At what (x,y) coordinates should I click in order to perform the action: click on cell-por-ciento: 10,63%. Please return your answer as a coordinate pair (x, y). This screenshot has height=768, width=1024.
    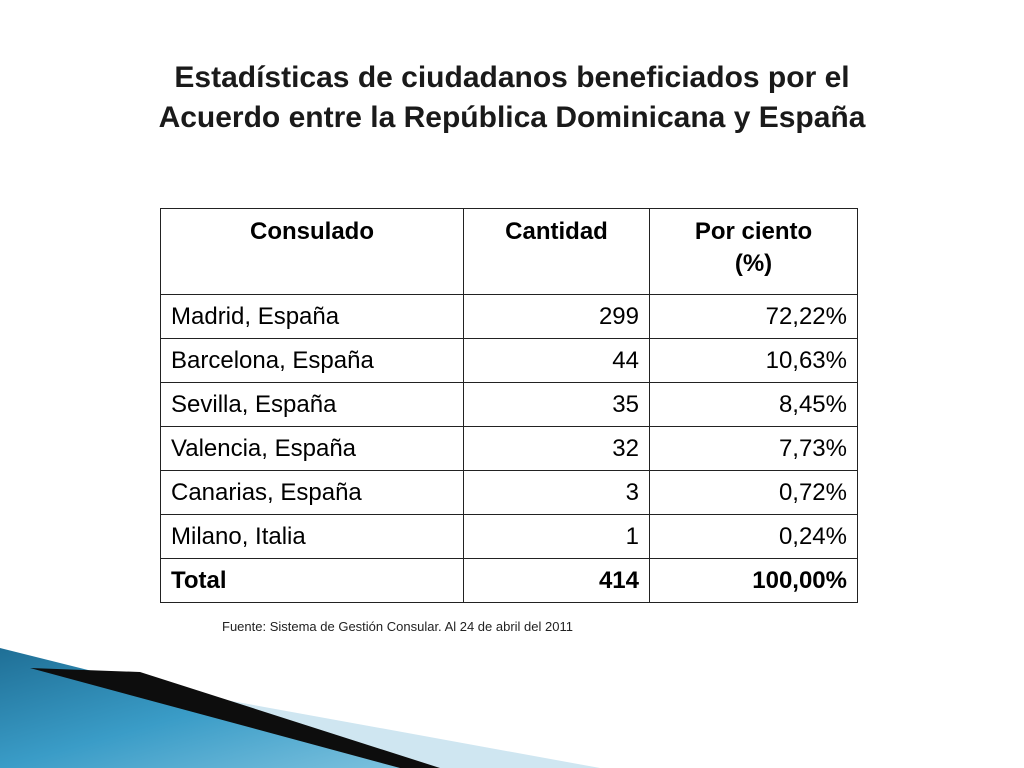
    Looking at the image, I should click on (753, 360).